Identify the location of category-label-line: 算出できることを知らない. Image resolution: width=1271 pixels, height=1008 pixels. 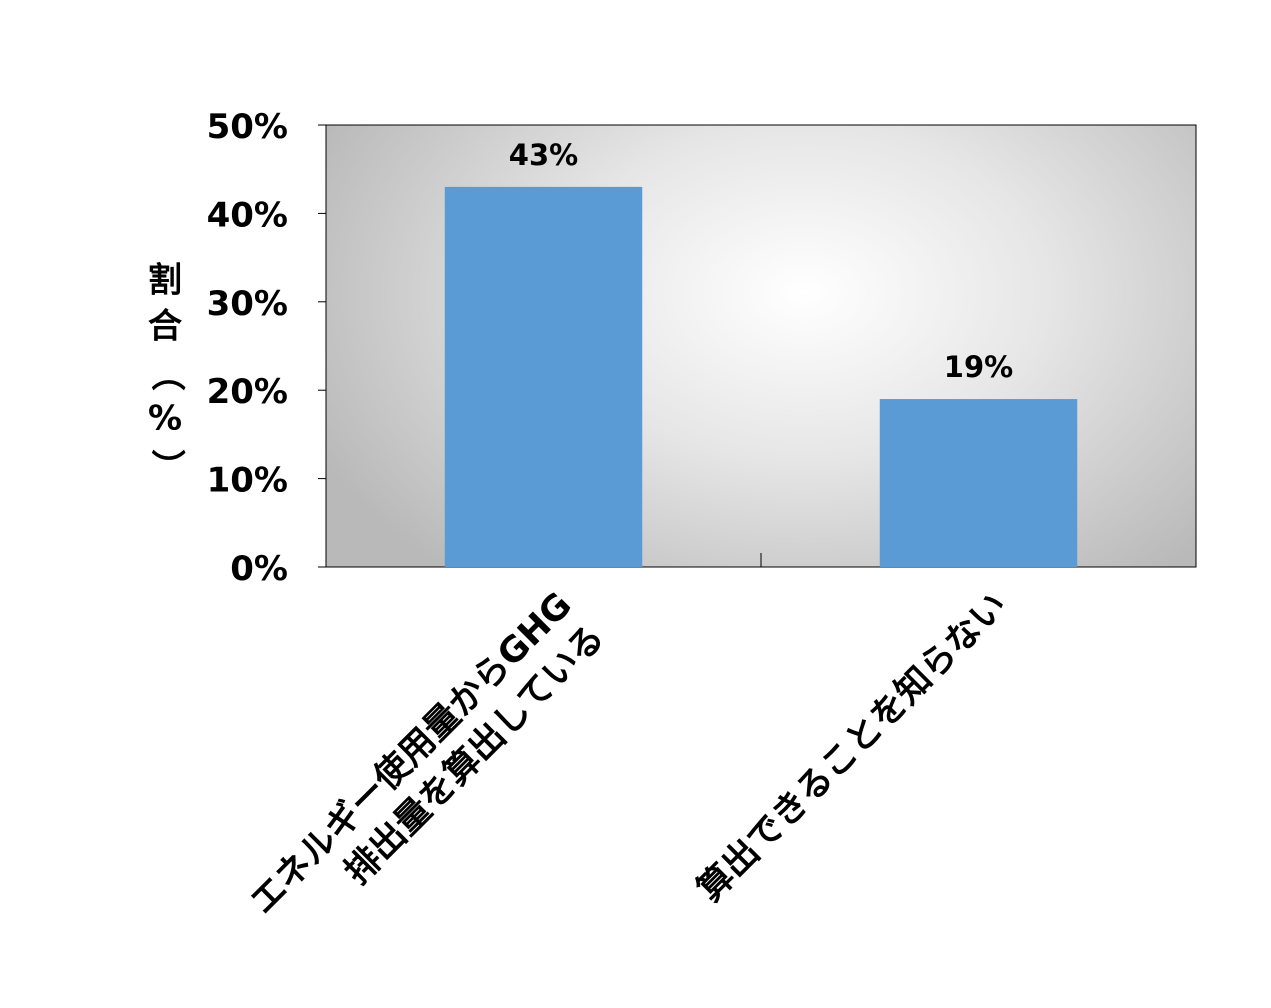
(852, 747).